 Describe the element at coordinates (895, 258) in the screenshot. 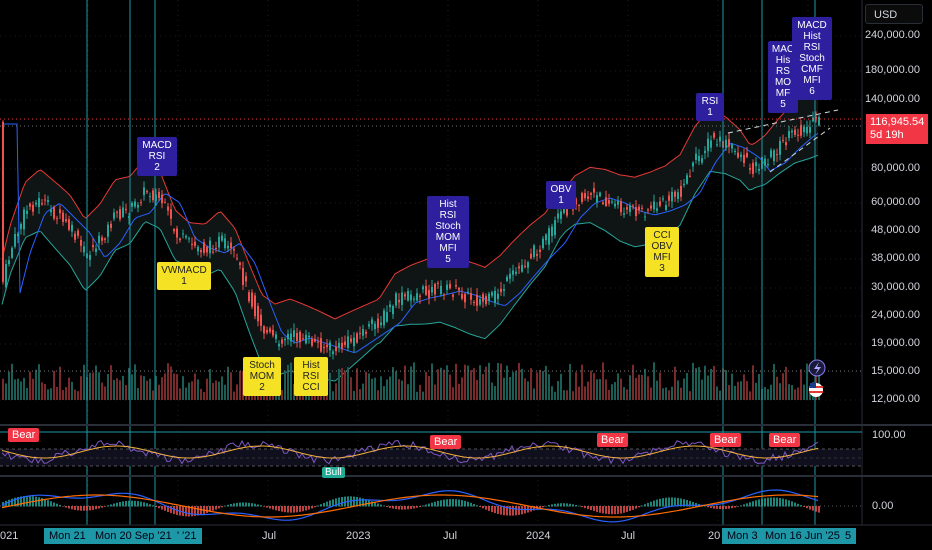

I see `price-axis-label: 38,000.00` at that location.